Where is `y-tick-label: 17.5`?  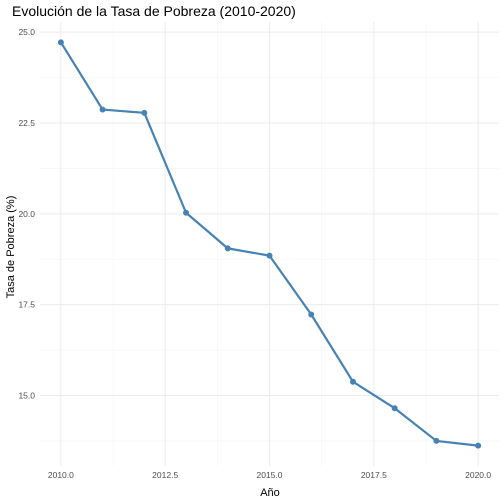
y-tick-label: 17.5 is located at coordinates (26, 305).